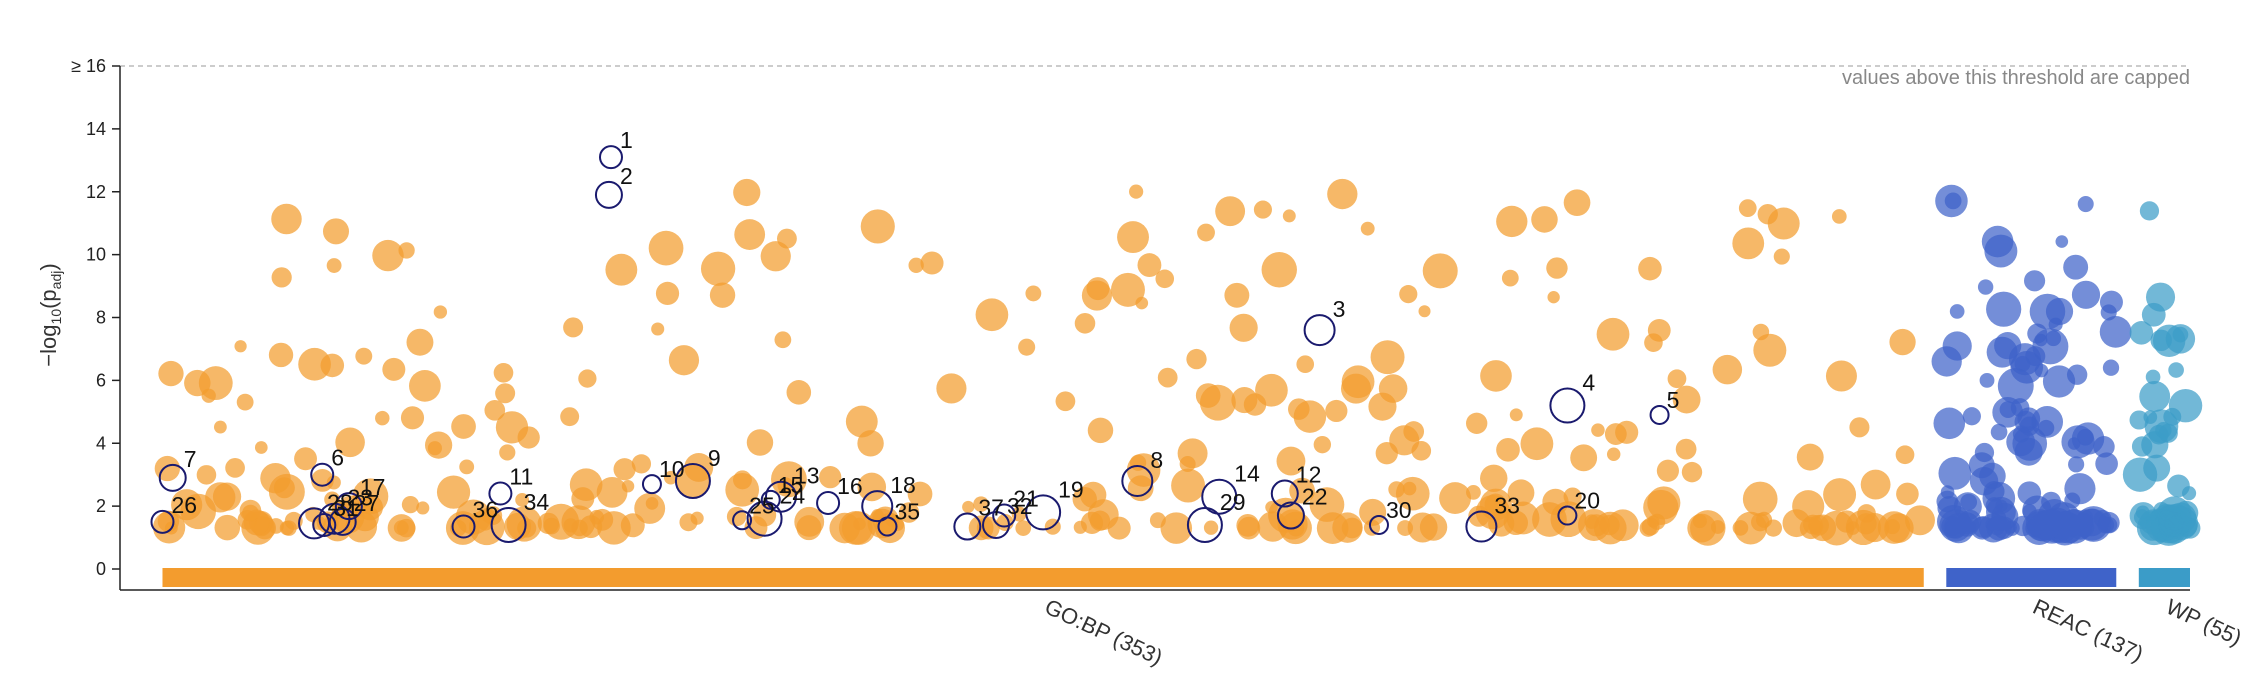 The image size is (2246, 698). What do you see at coordinates (2164, 577) in the screenshot?
I see `source-bar-wp` at bounding box center [2164, 577].